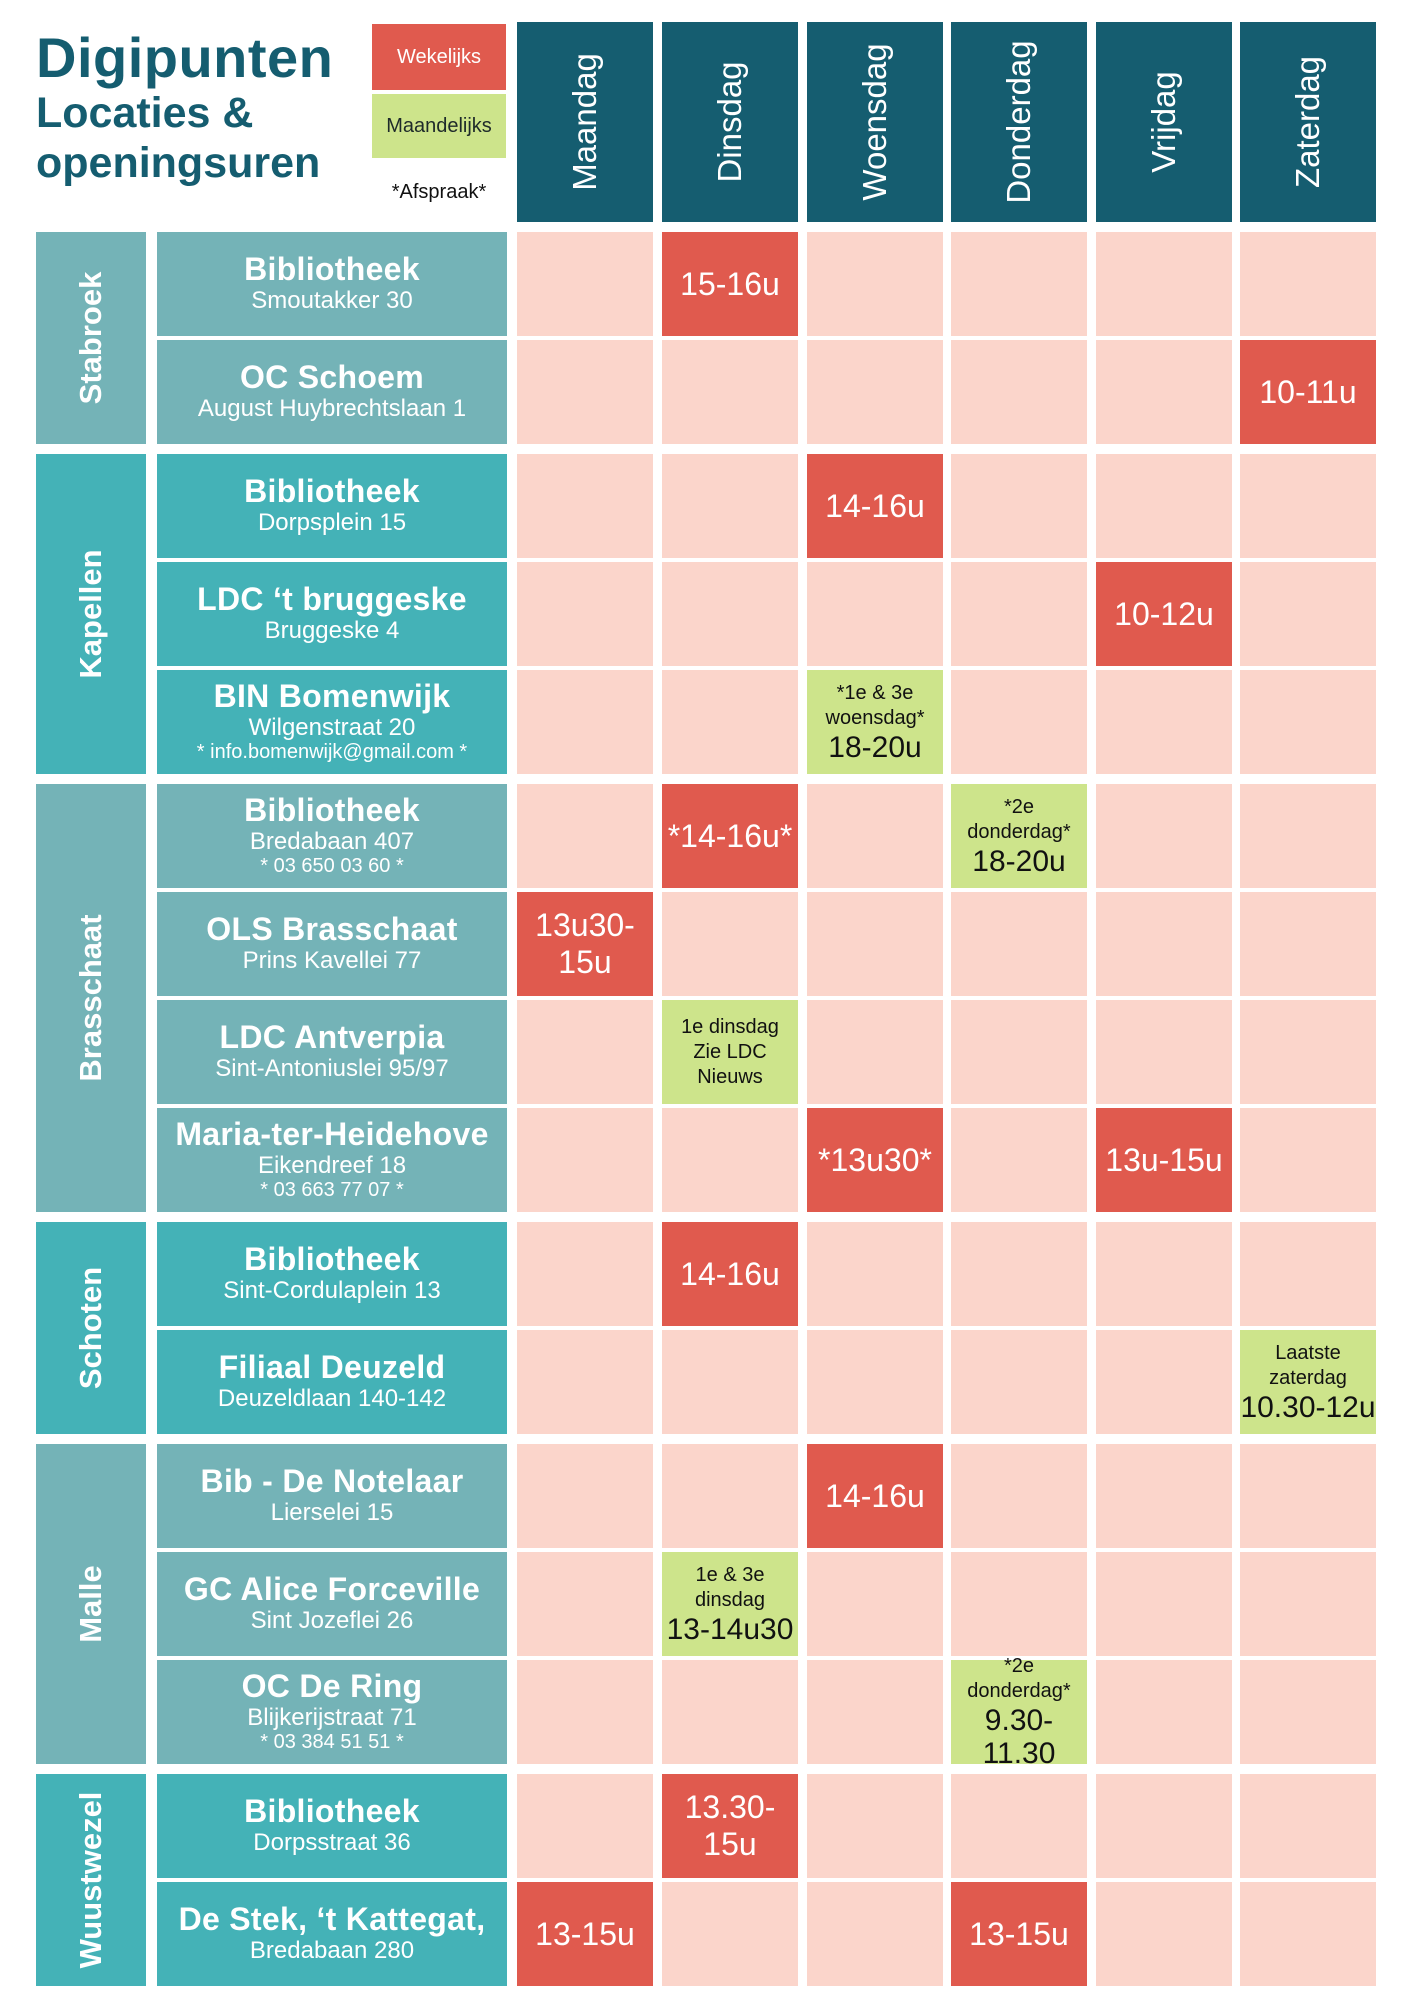  I want to click on schedule-slot-weekly: 15-16u, so click(730, 284).